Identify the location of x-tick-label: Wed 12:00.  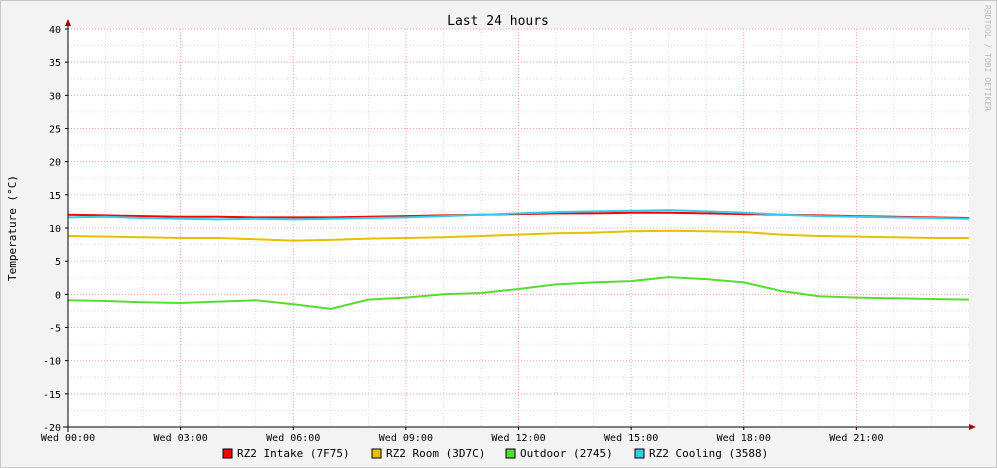
(518, 438).